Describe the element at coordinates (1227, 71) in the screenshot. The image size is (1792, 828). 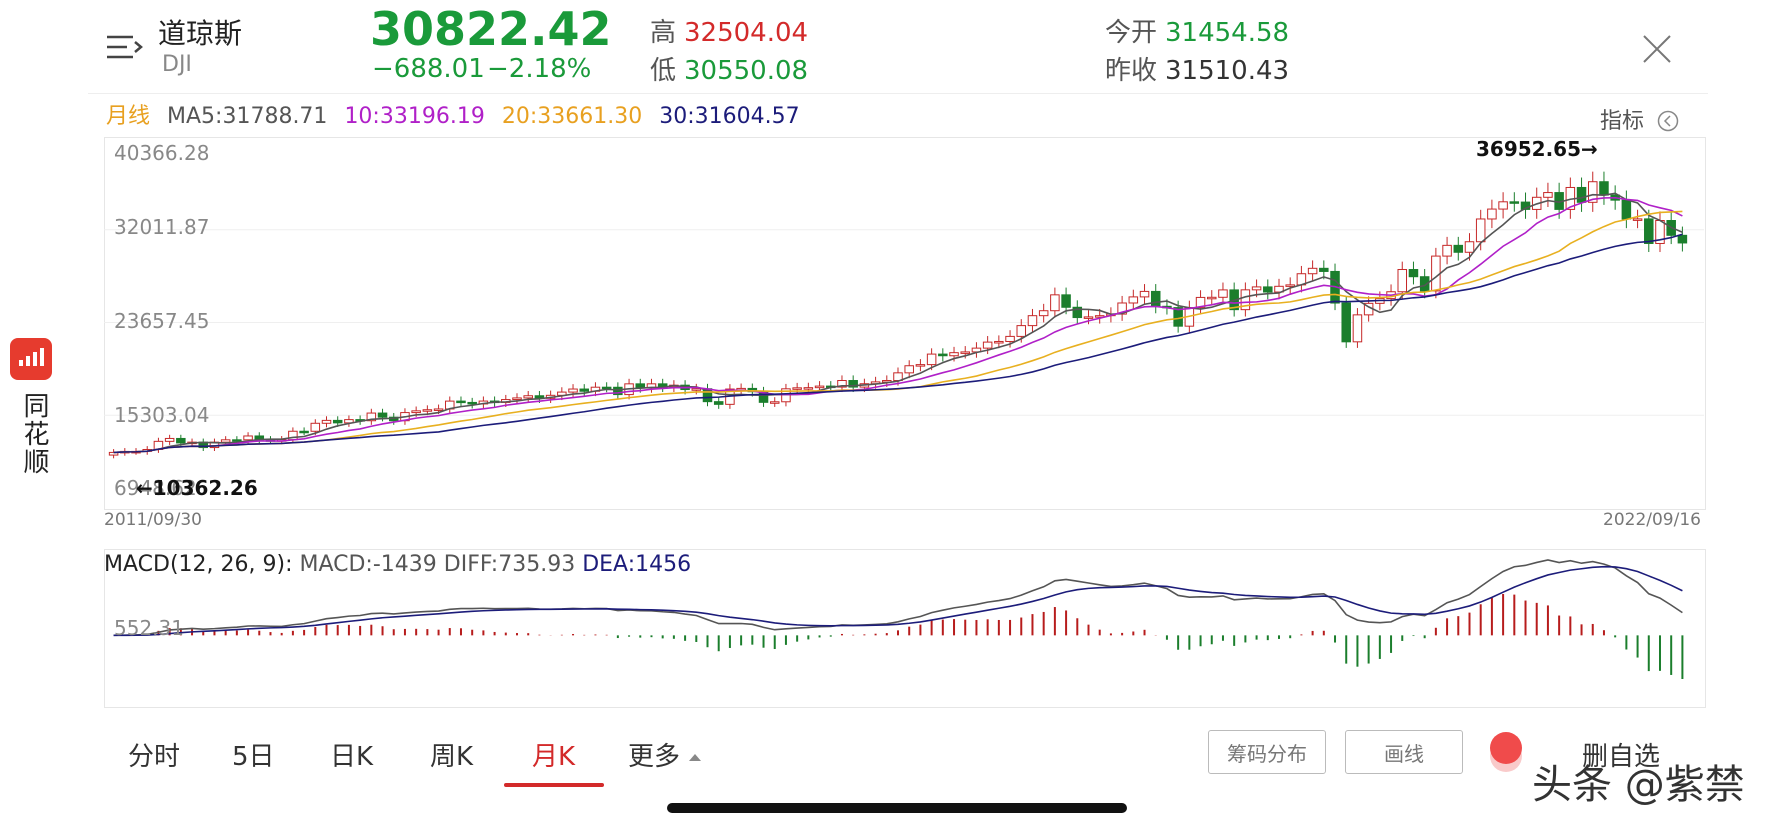
I see `prev-close-value: 31510.43` at that location.